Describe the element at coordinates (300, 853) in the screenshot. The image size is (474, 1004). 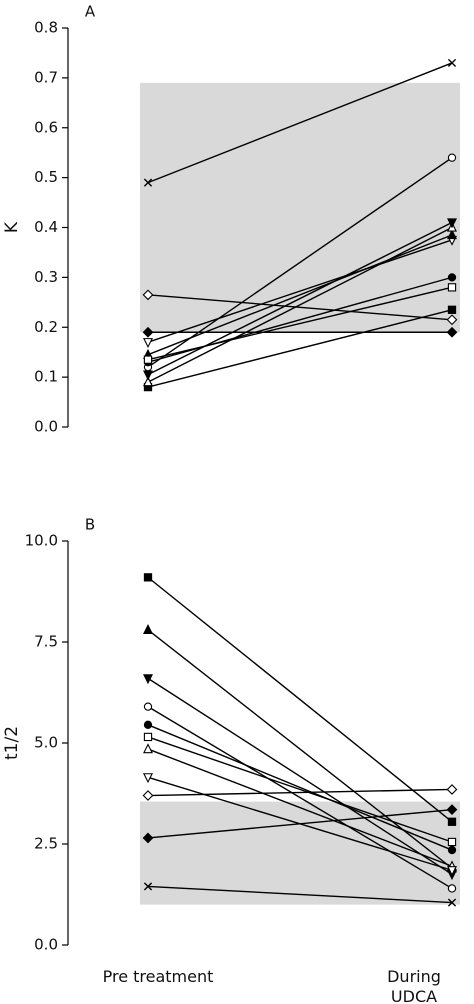
I see `reference-band` at that location.